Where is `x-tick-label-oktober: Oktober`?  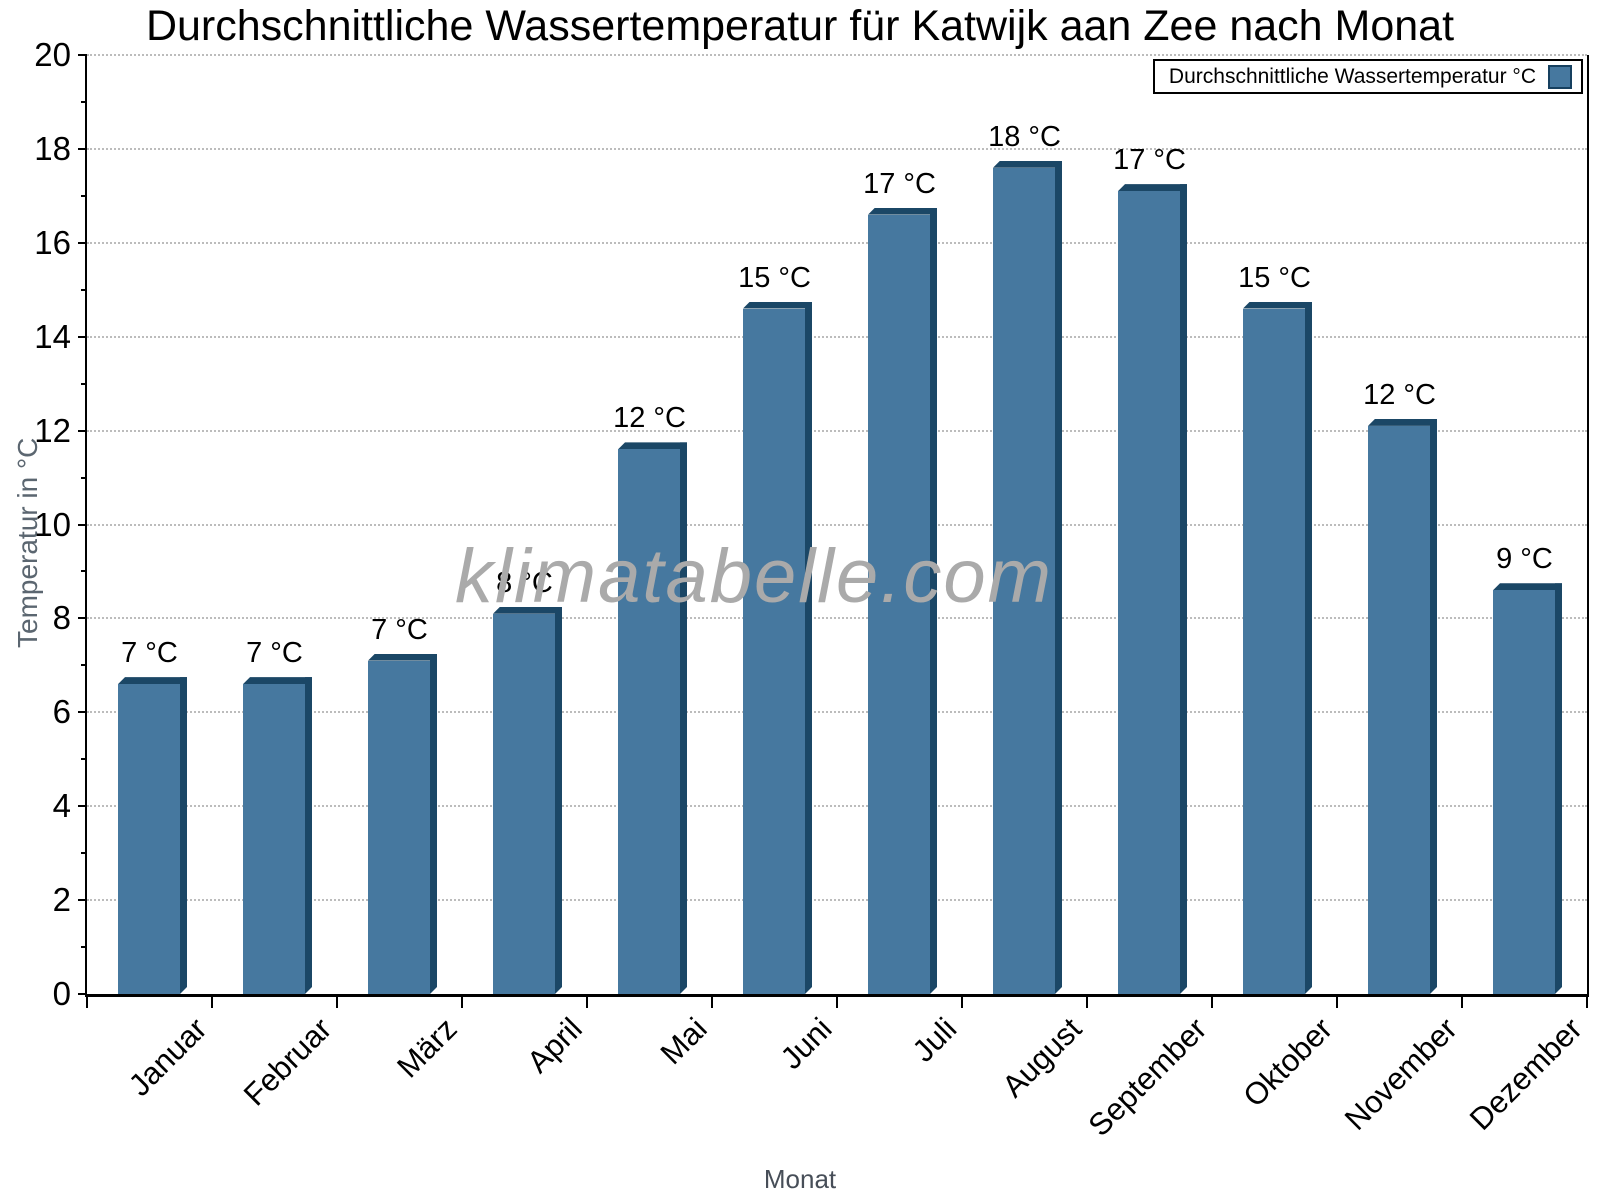 x-tick-label-oktober: Oktober is located at coordinates (1287, 1062).